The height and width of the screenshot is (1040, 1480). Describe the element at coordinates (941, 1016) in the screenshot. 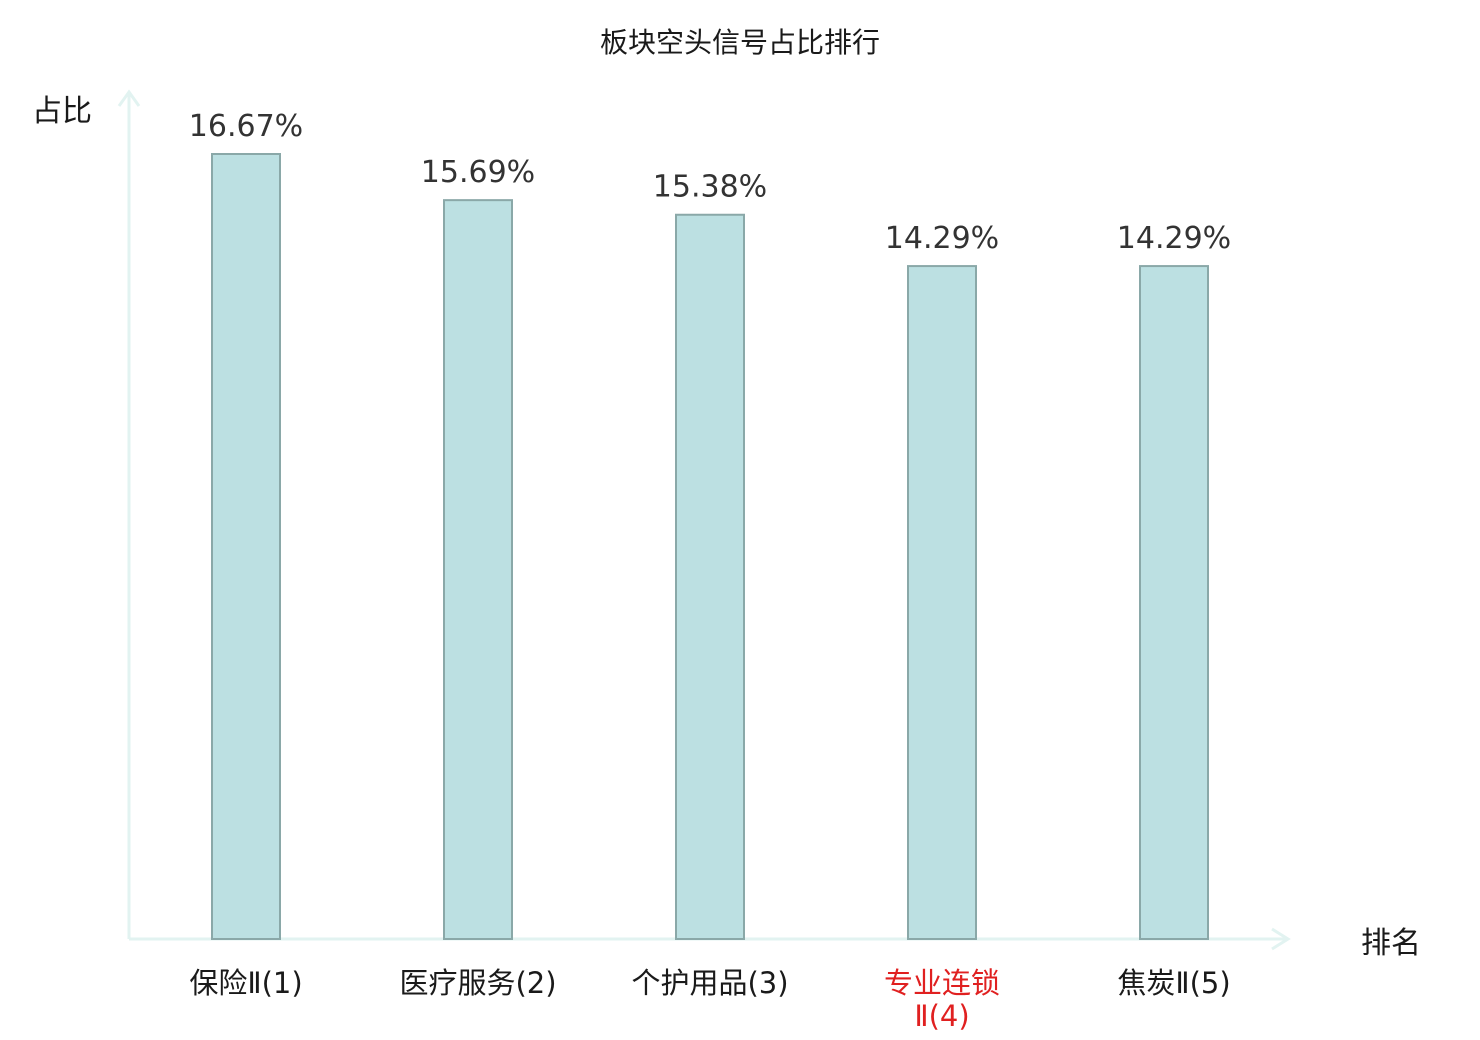

I see `x-tick-label-4-line-2: Ⅱ(4)` at that location.